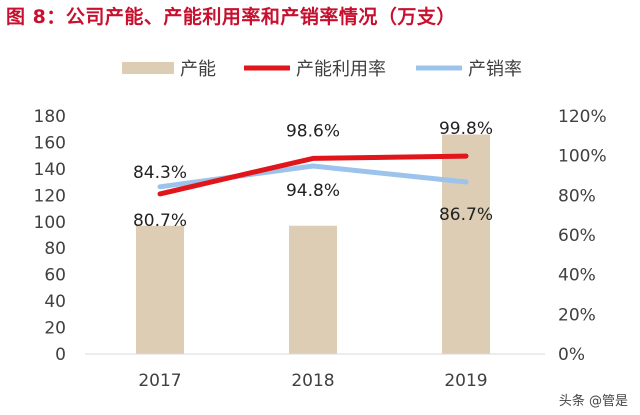 The image size is (640, 415). What do you see at coordinates (593, 401) in the screenshot?
I see `watermark-text: 头条 @管是` at bounding box center [593, 401].